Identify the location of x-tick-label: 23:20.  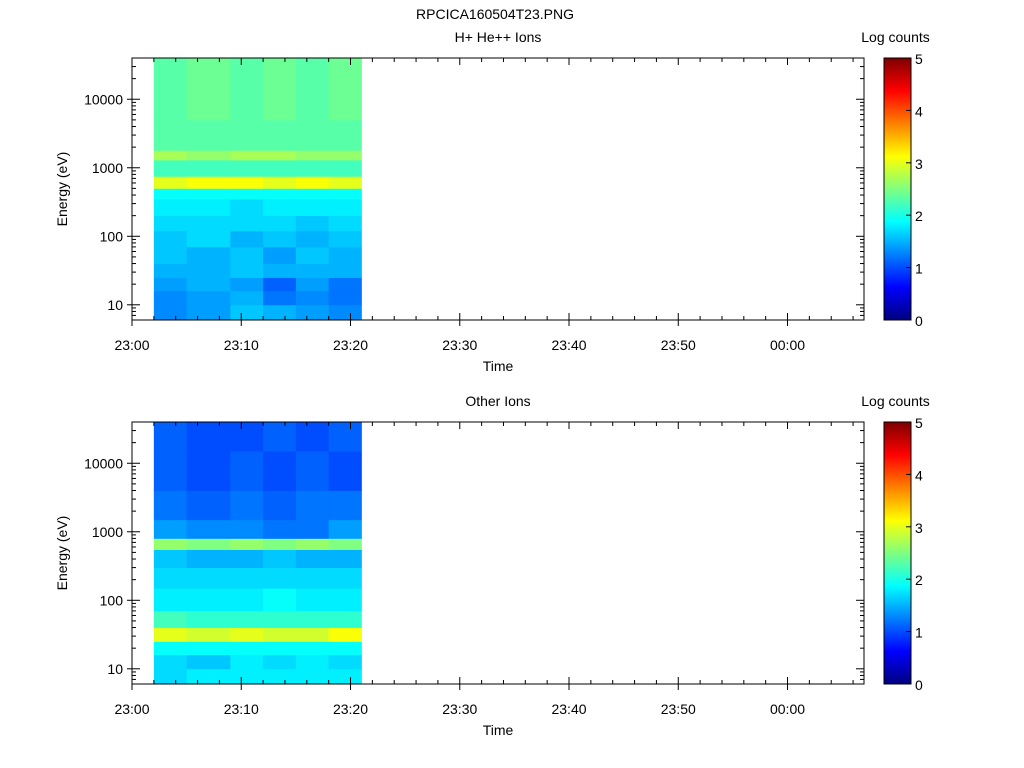
(350, 345).